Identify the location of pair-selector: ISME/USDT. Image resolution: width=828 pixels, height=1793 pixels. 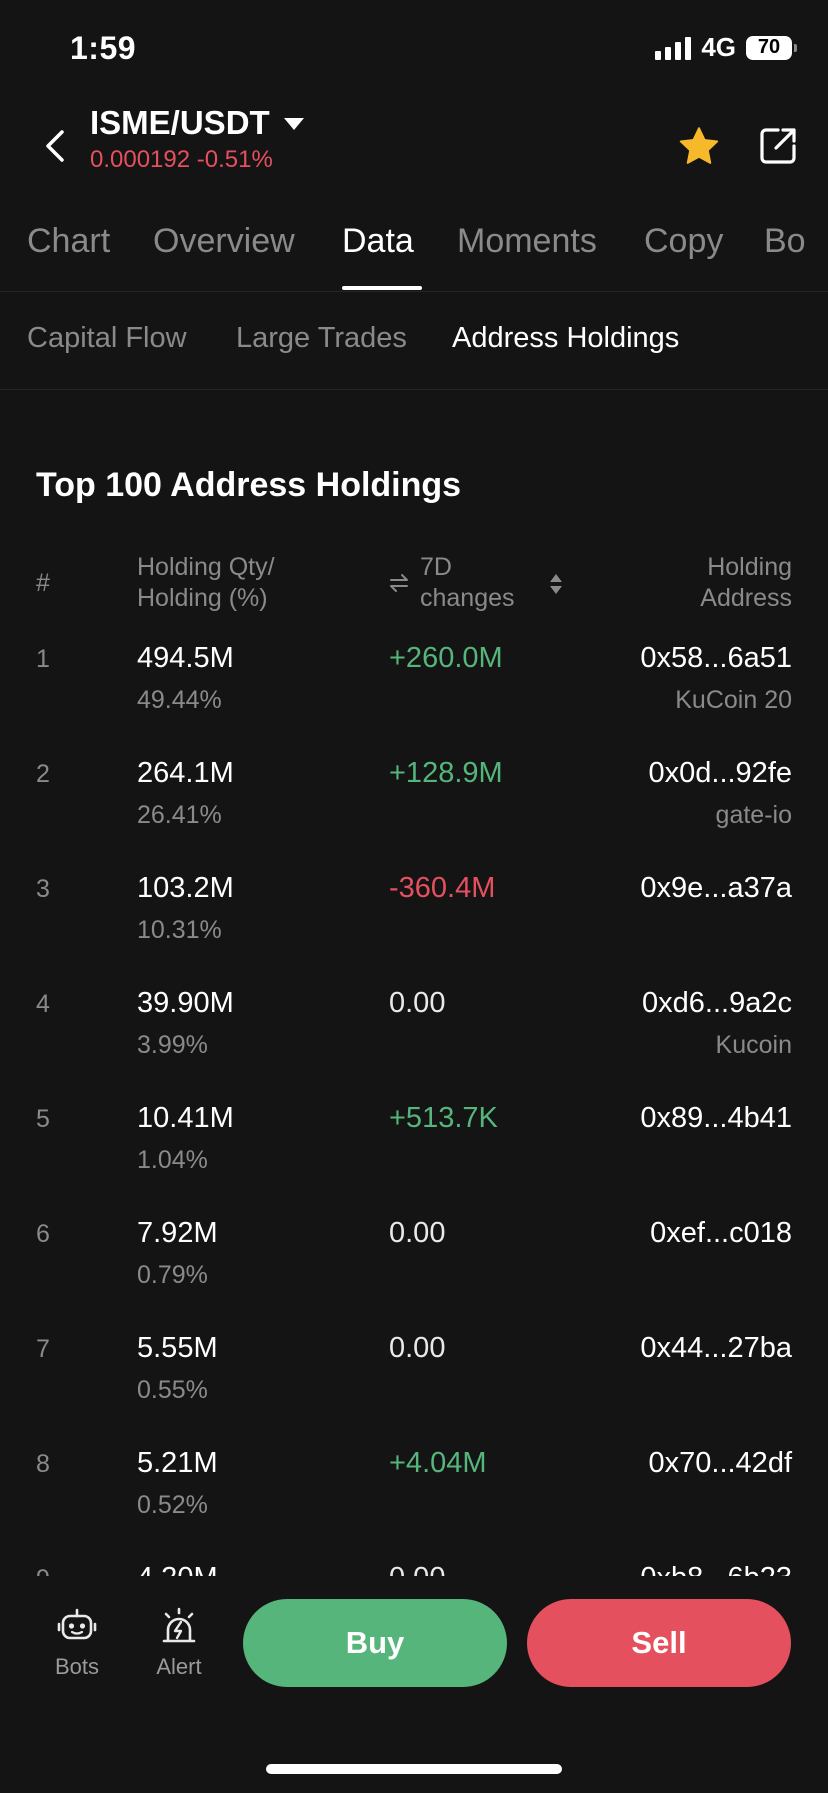
(197, 123).